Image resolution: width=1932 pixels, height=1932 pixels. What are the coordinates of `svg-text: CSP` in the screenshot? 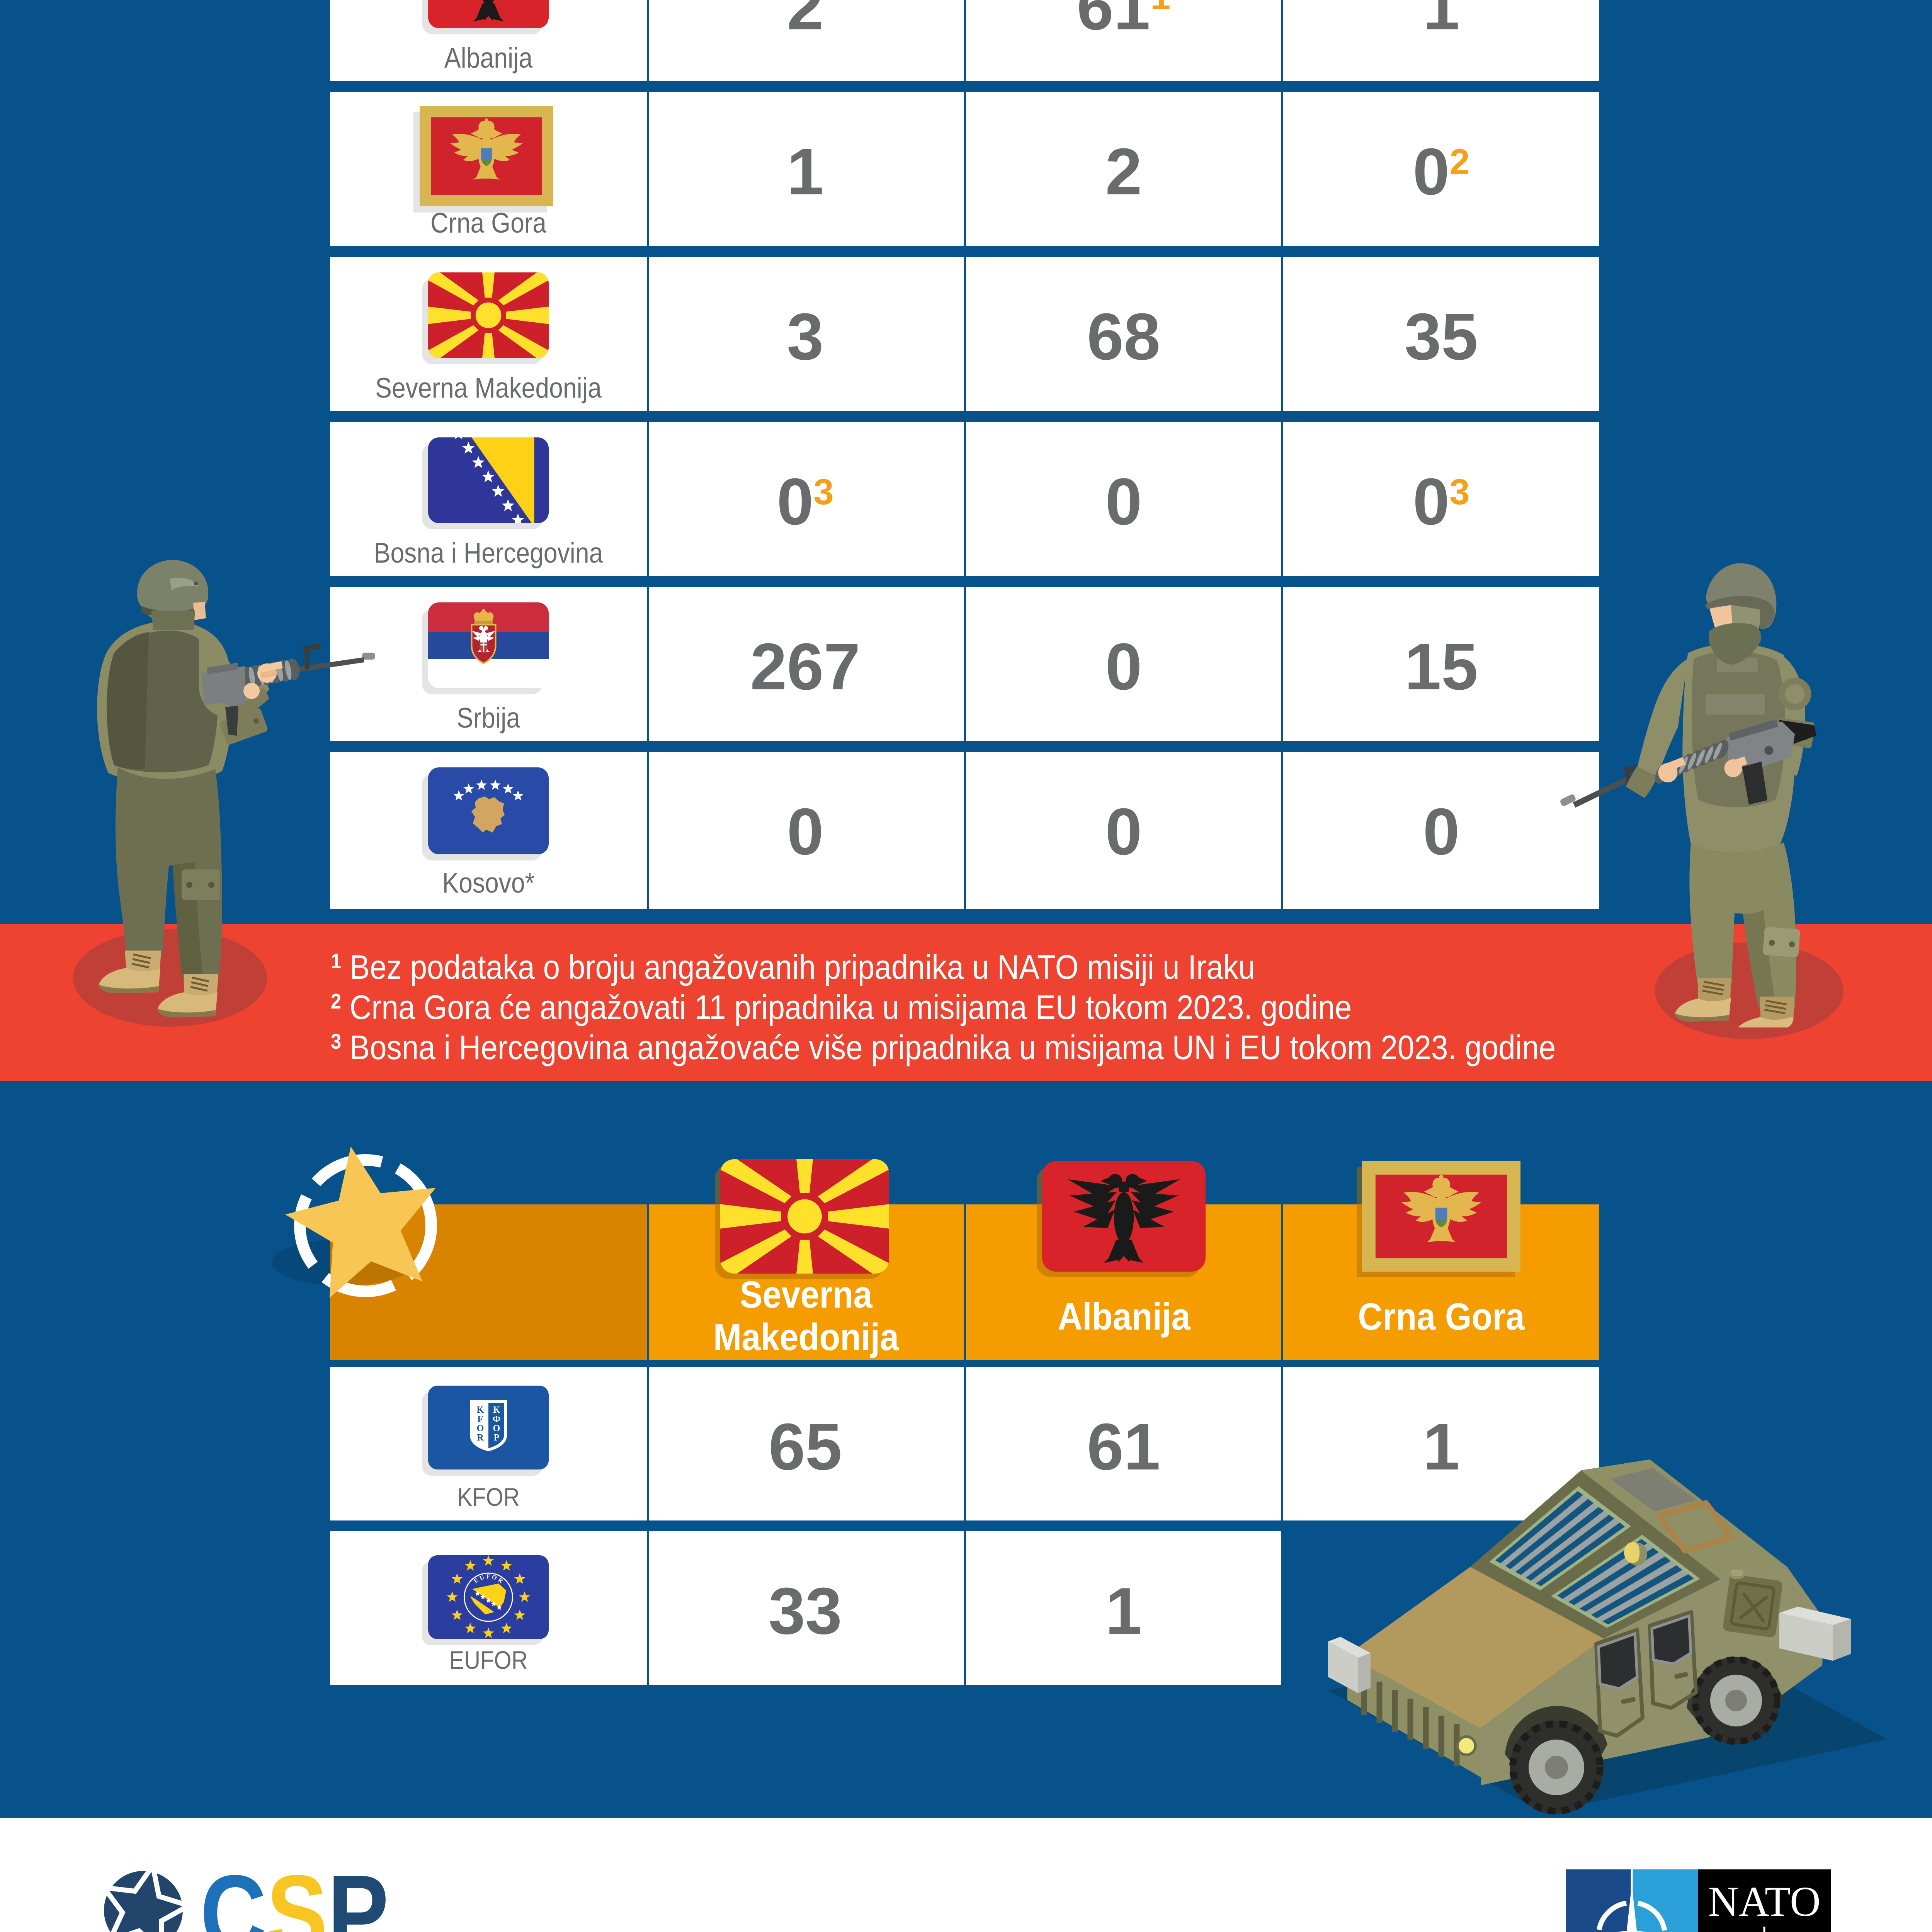 It's located at (294, 1896).